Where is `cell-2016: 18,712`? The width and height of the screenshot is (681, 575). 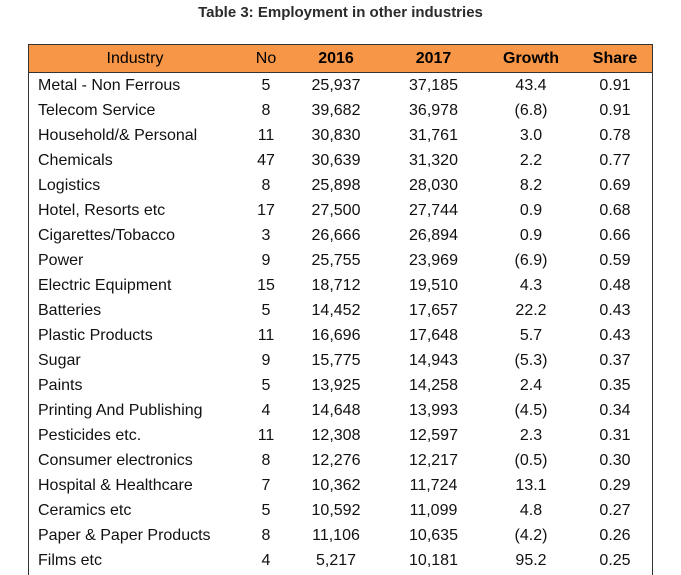
cell-2016: 18,712 is located at coordinates (336, 285).